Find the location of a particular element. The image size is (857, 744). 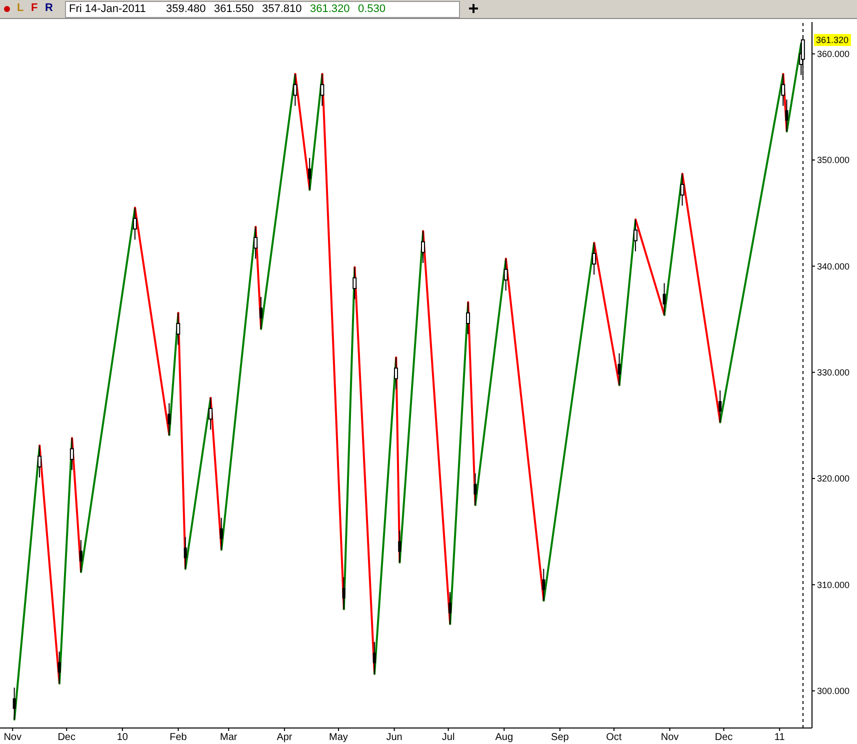

x-tick-label: Mar is located at coordinates (229, 738).